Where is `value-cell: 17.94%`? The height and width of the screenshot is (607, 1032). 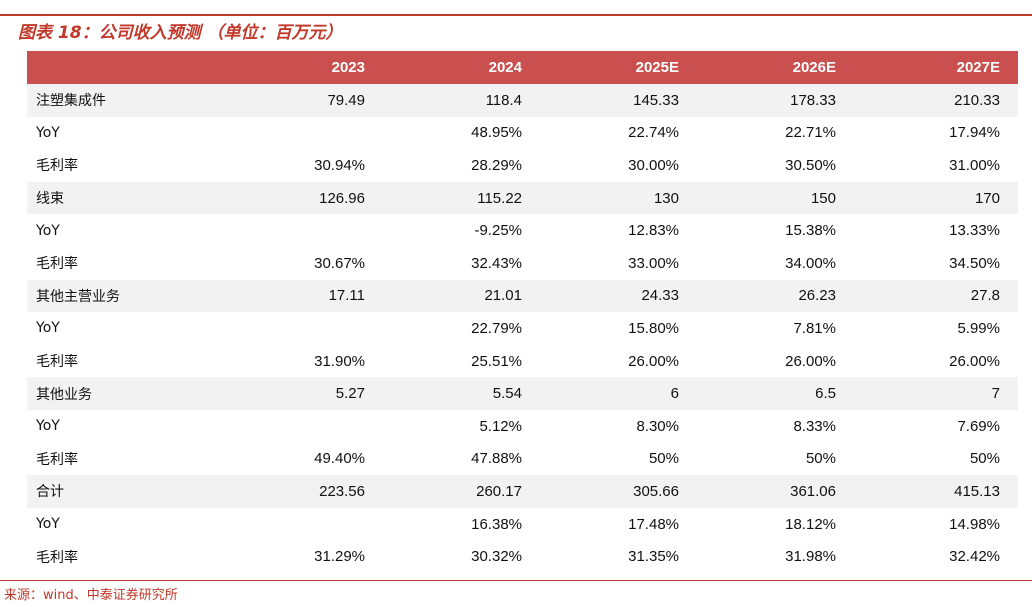
value-cell: 17.94% is located at coordinates (974, 133).